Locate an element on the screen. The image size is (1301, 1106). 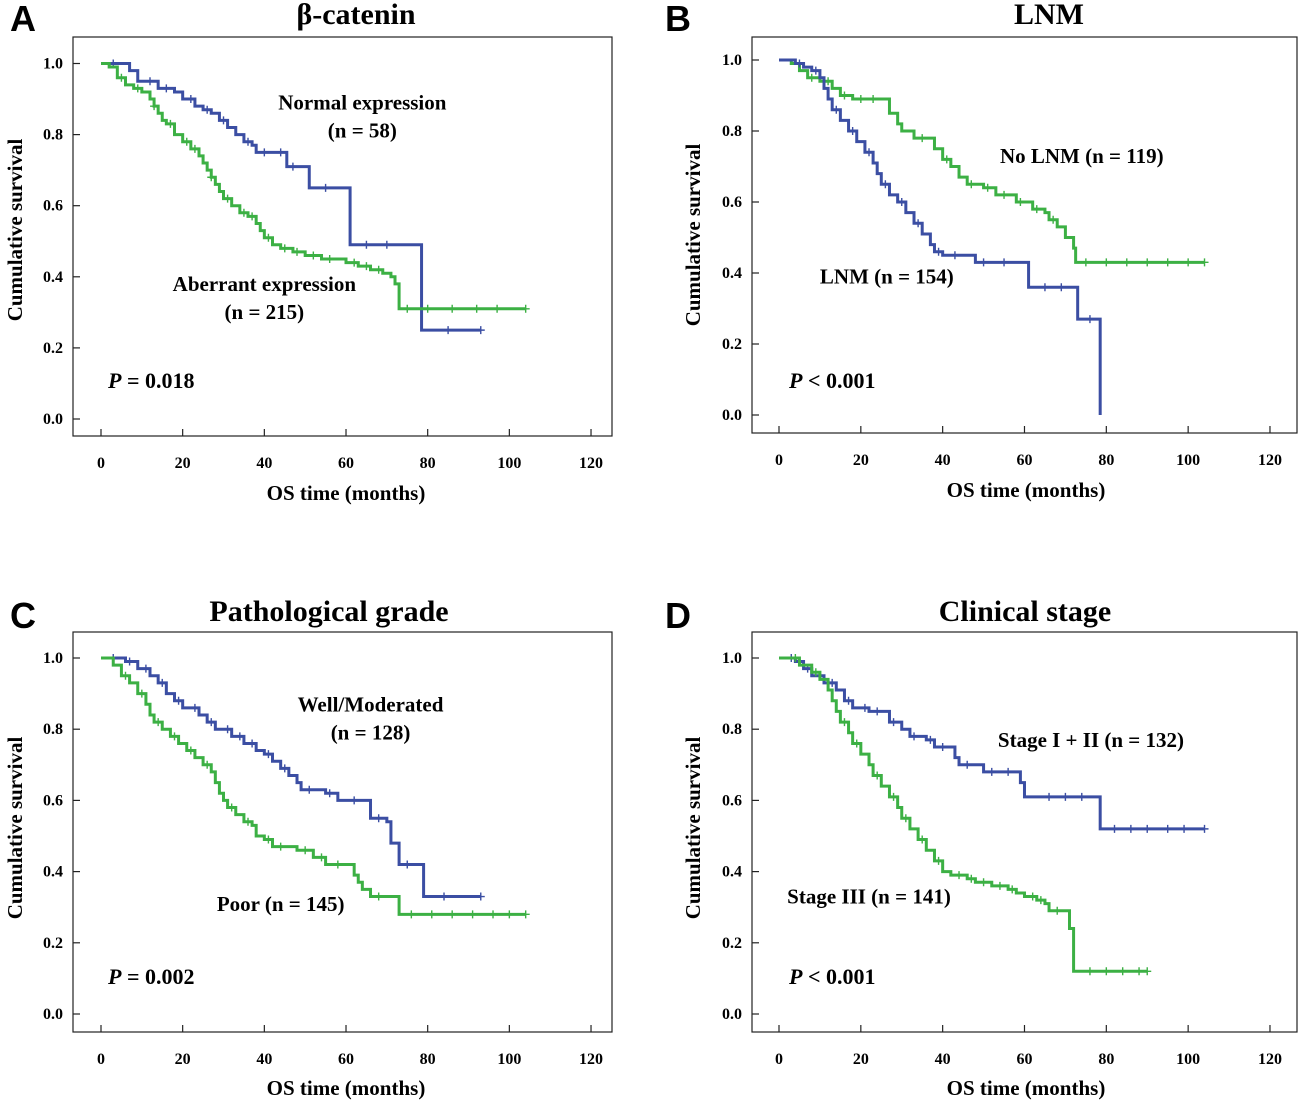
chart-title: β-catenin is located at coordinates (356, 15).